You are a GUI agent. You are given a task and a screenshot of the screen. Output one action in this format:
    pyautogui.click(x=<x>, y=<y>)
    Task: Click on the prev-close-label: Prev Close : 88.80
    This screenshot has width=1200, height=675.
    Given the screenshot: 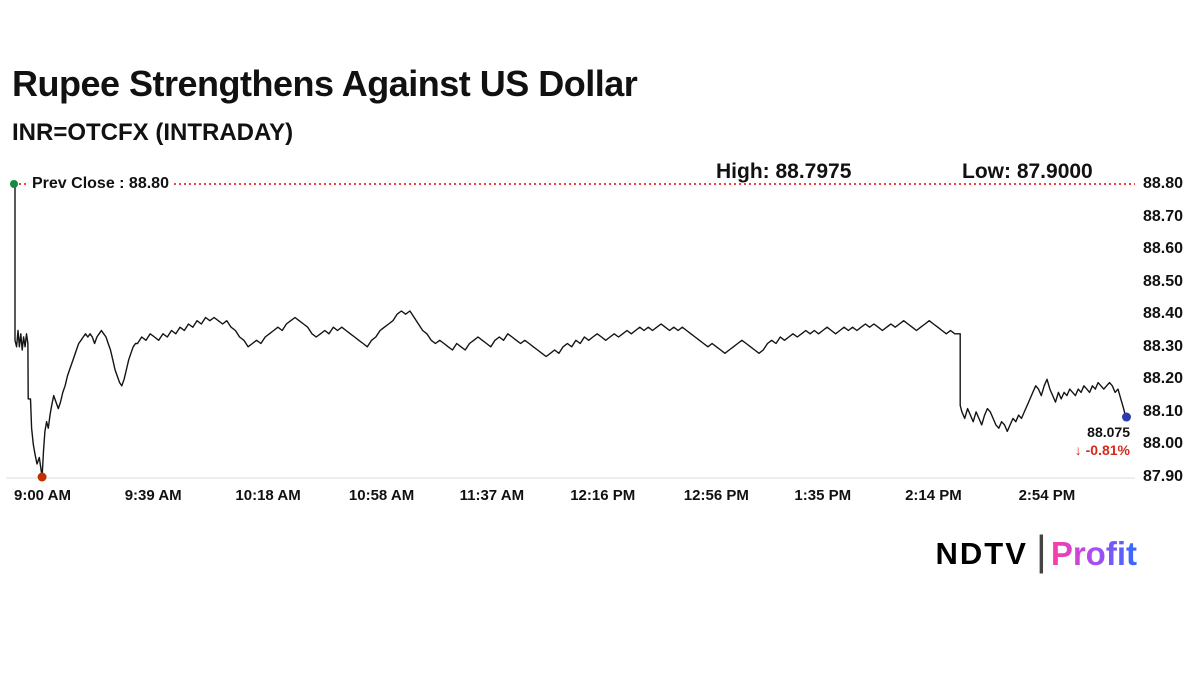 What is the action you would take?
    pyautogui.click(x=100, y=184)
    